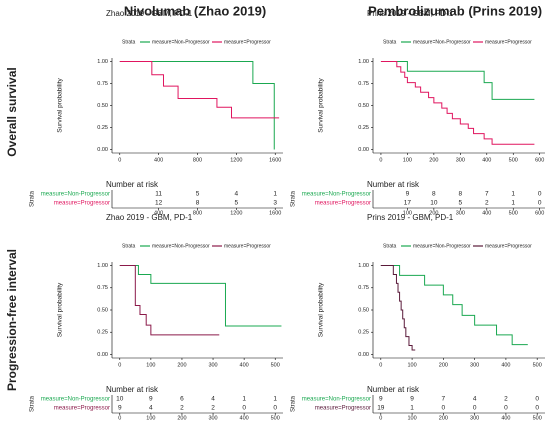 The image size is (550, 429). What do you see at coordinates (12, 111) in the screenshot?
I see `row-label: Overall survival` at bounding box center [12, 111].